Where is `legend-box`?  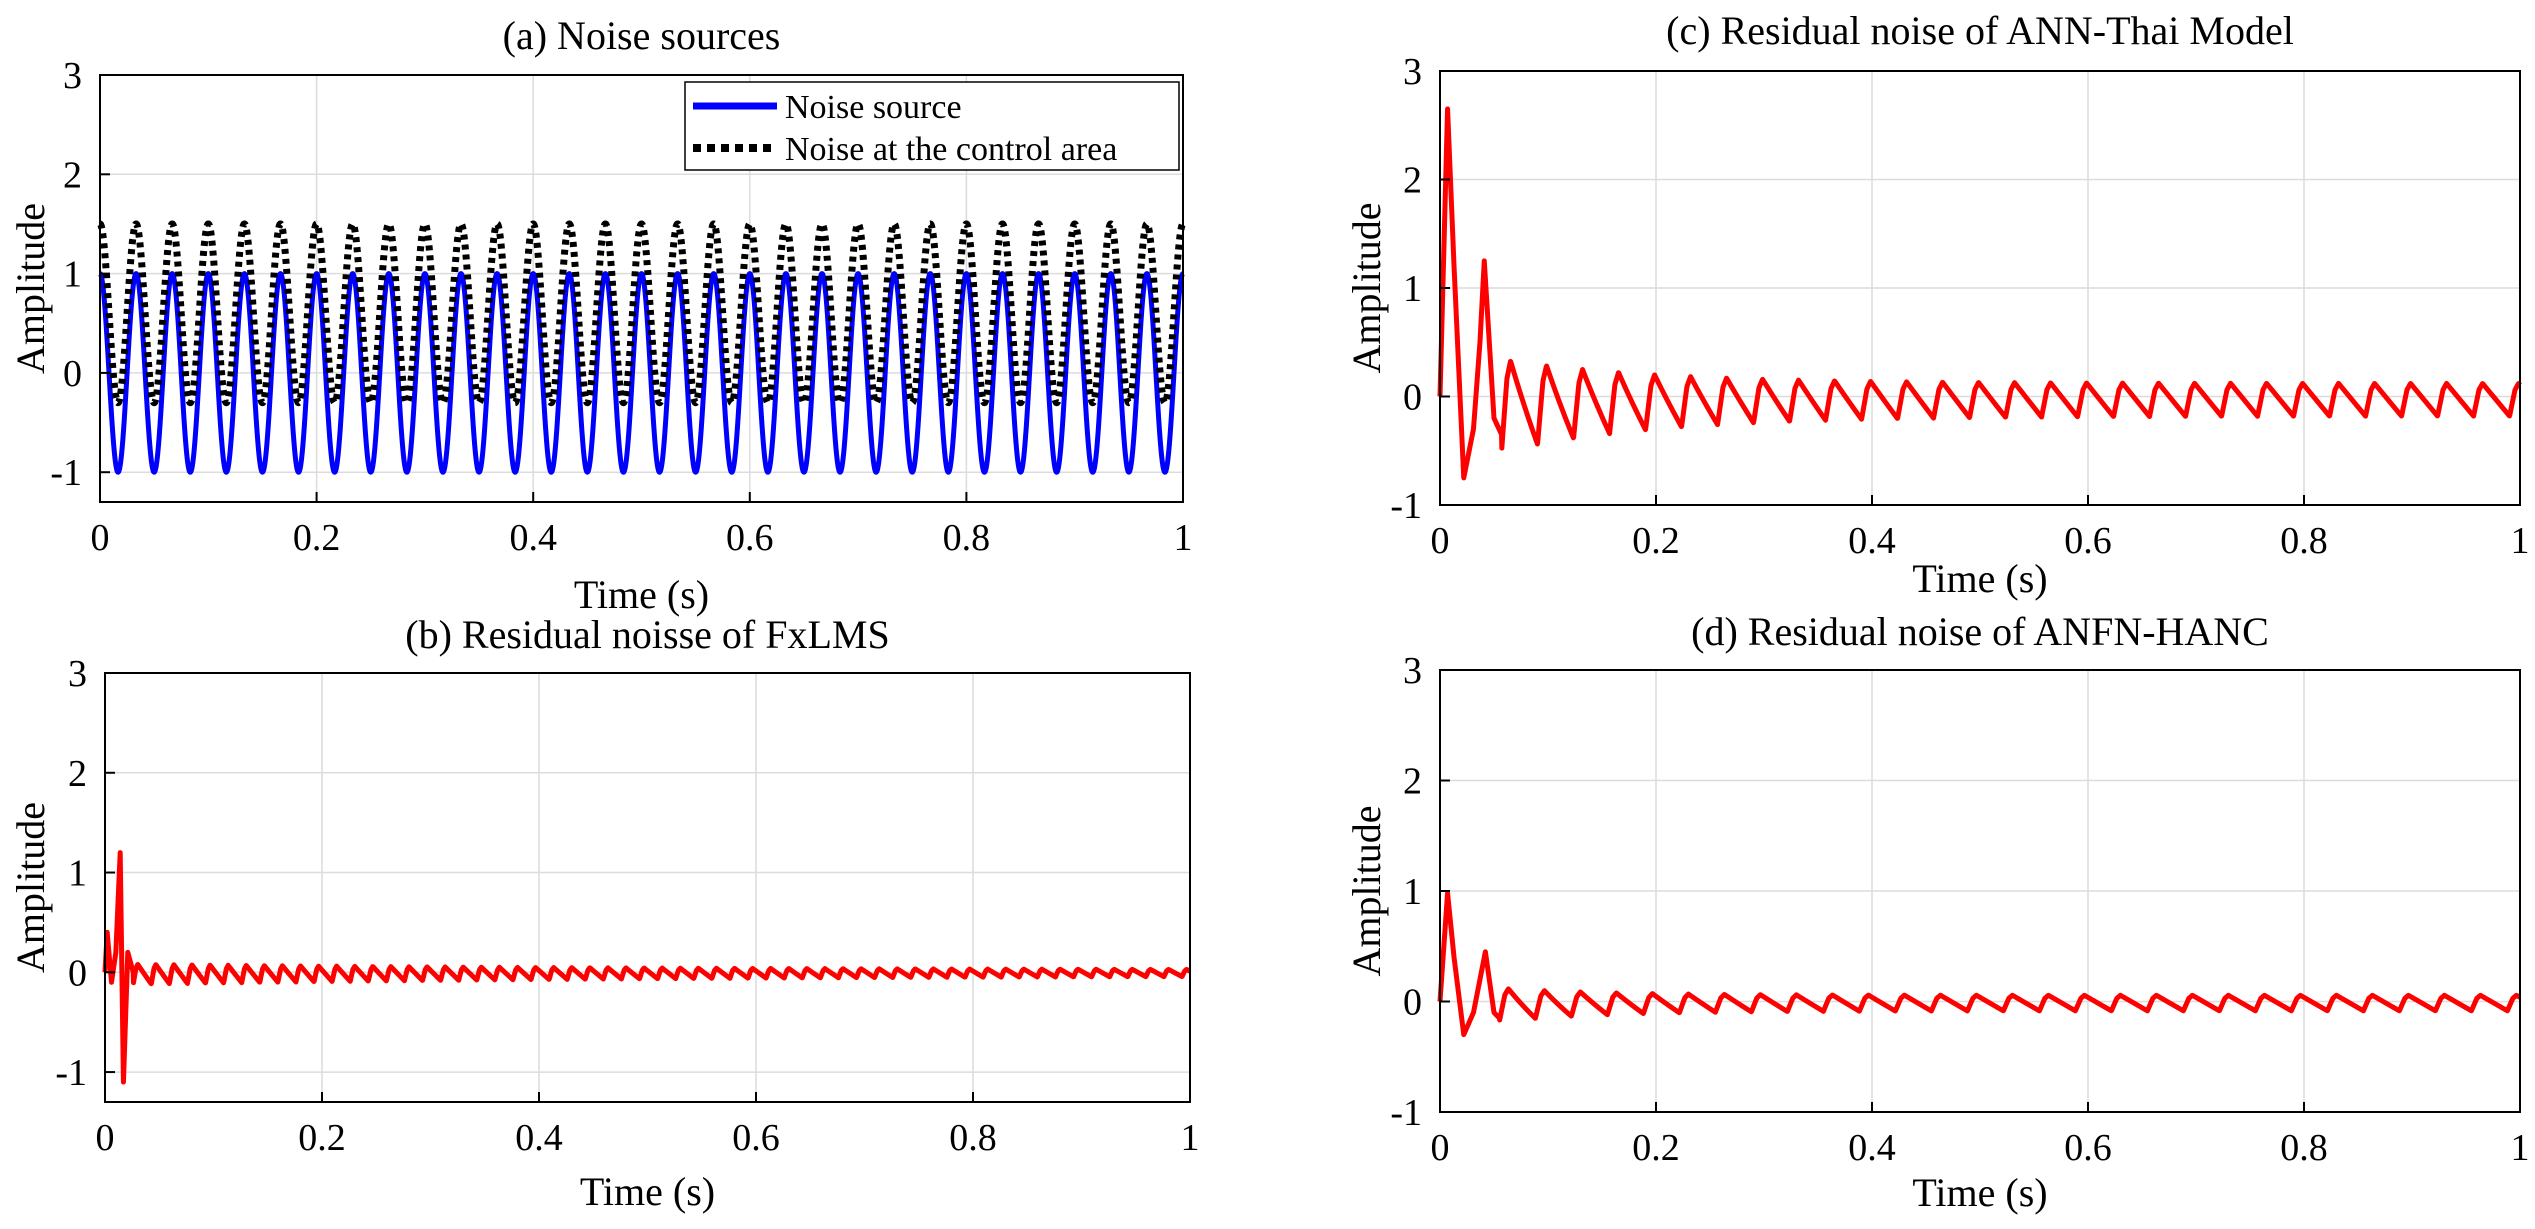 legend-box is located at coordinates (932, 126).